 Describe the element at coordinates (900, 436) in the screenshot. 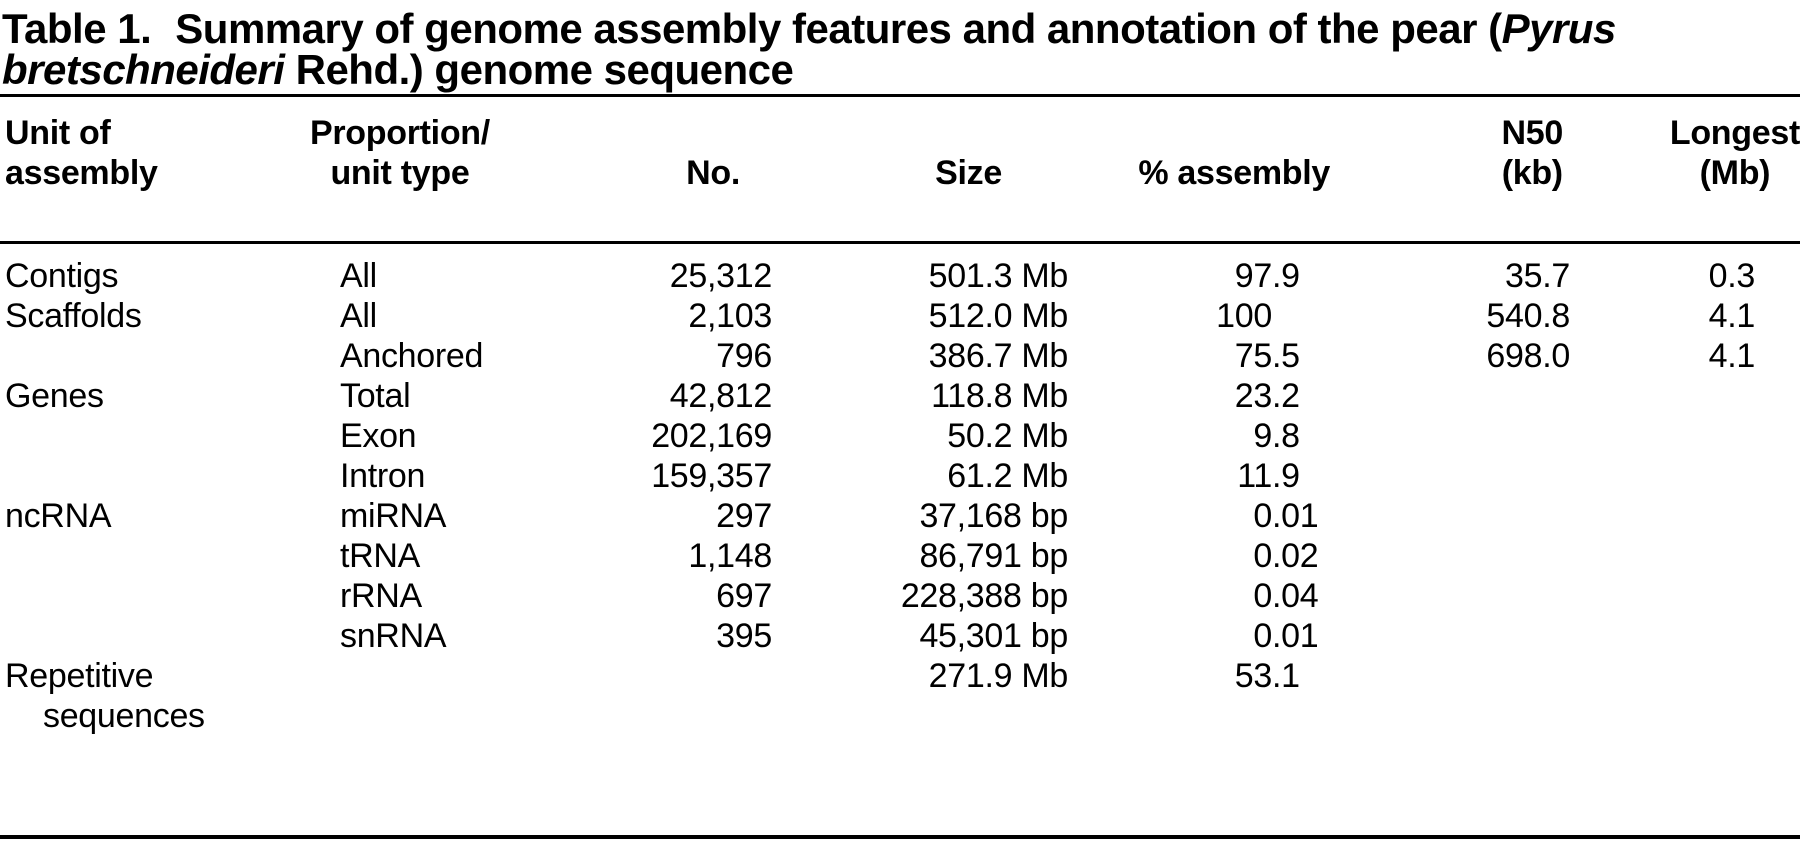

I see `table-row: Exon 202,169 50.2 Mb 9.8` at that location.